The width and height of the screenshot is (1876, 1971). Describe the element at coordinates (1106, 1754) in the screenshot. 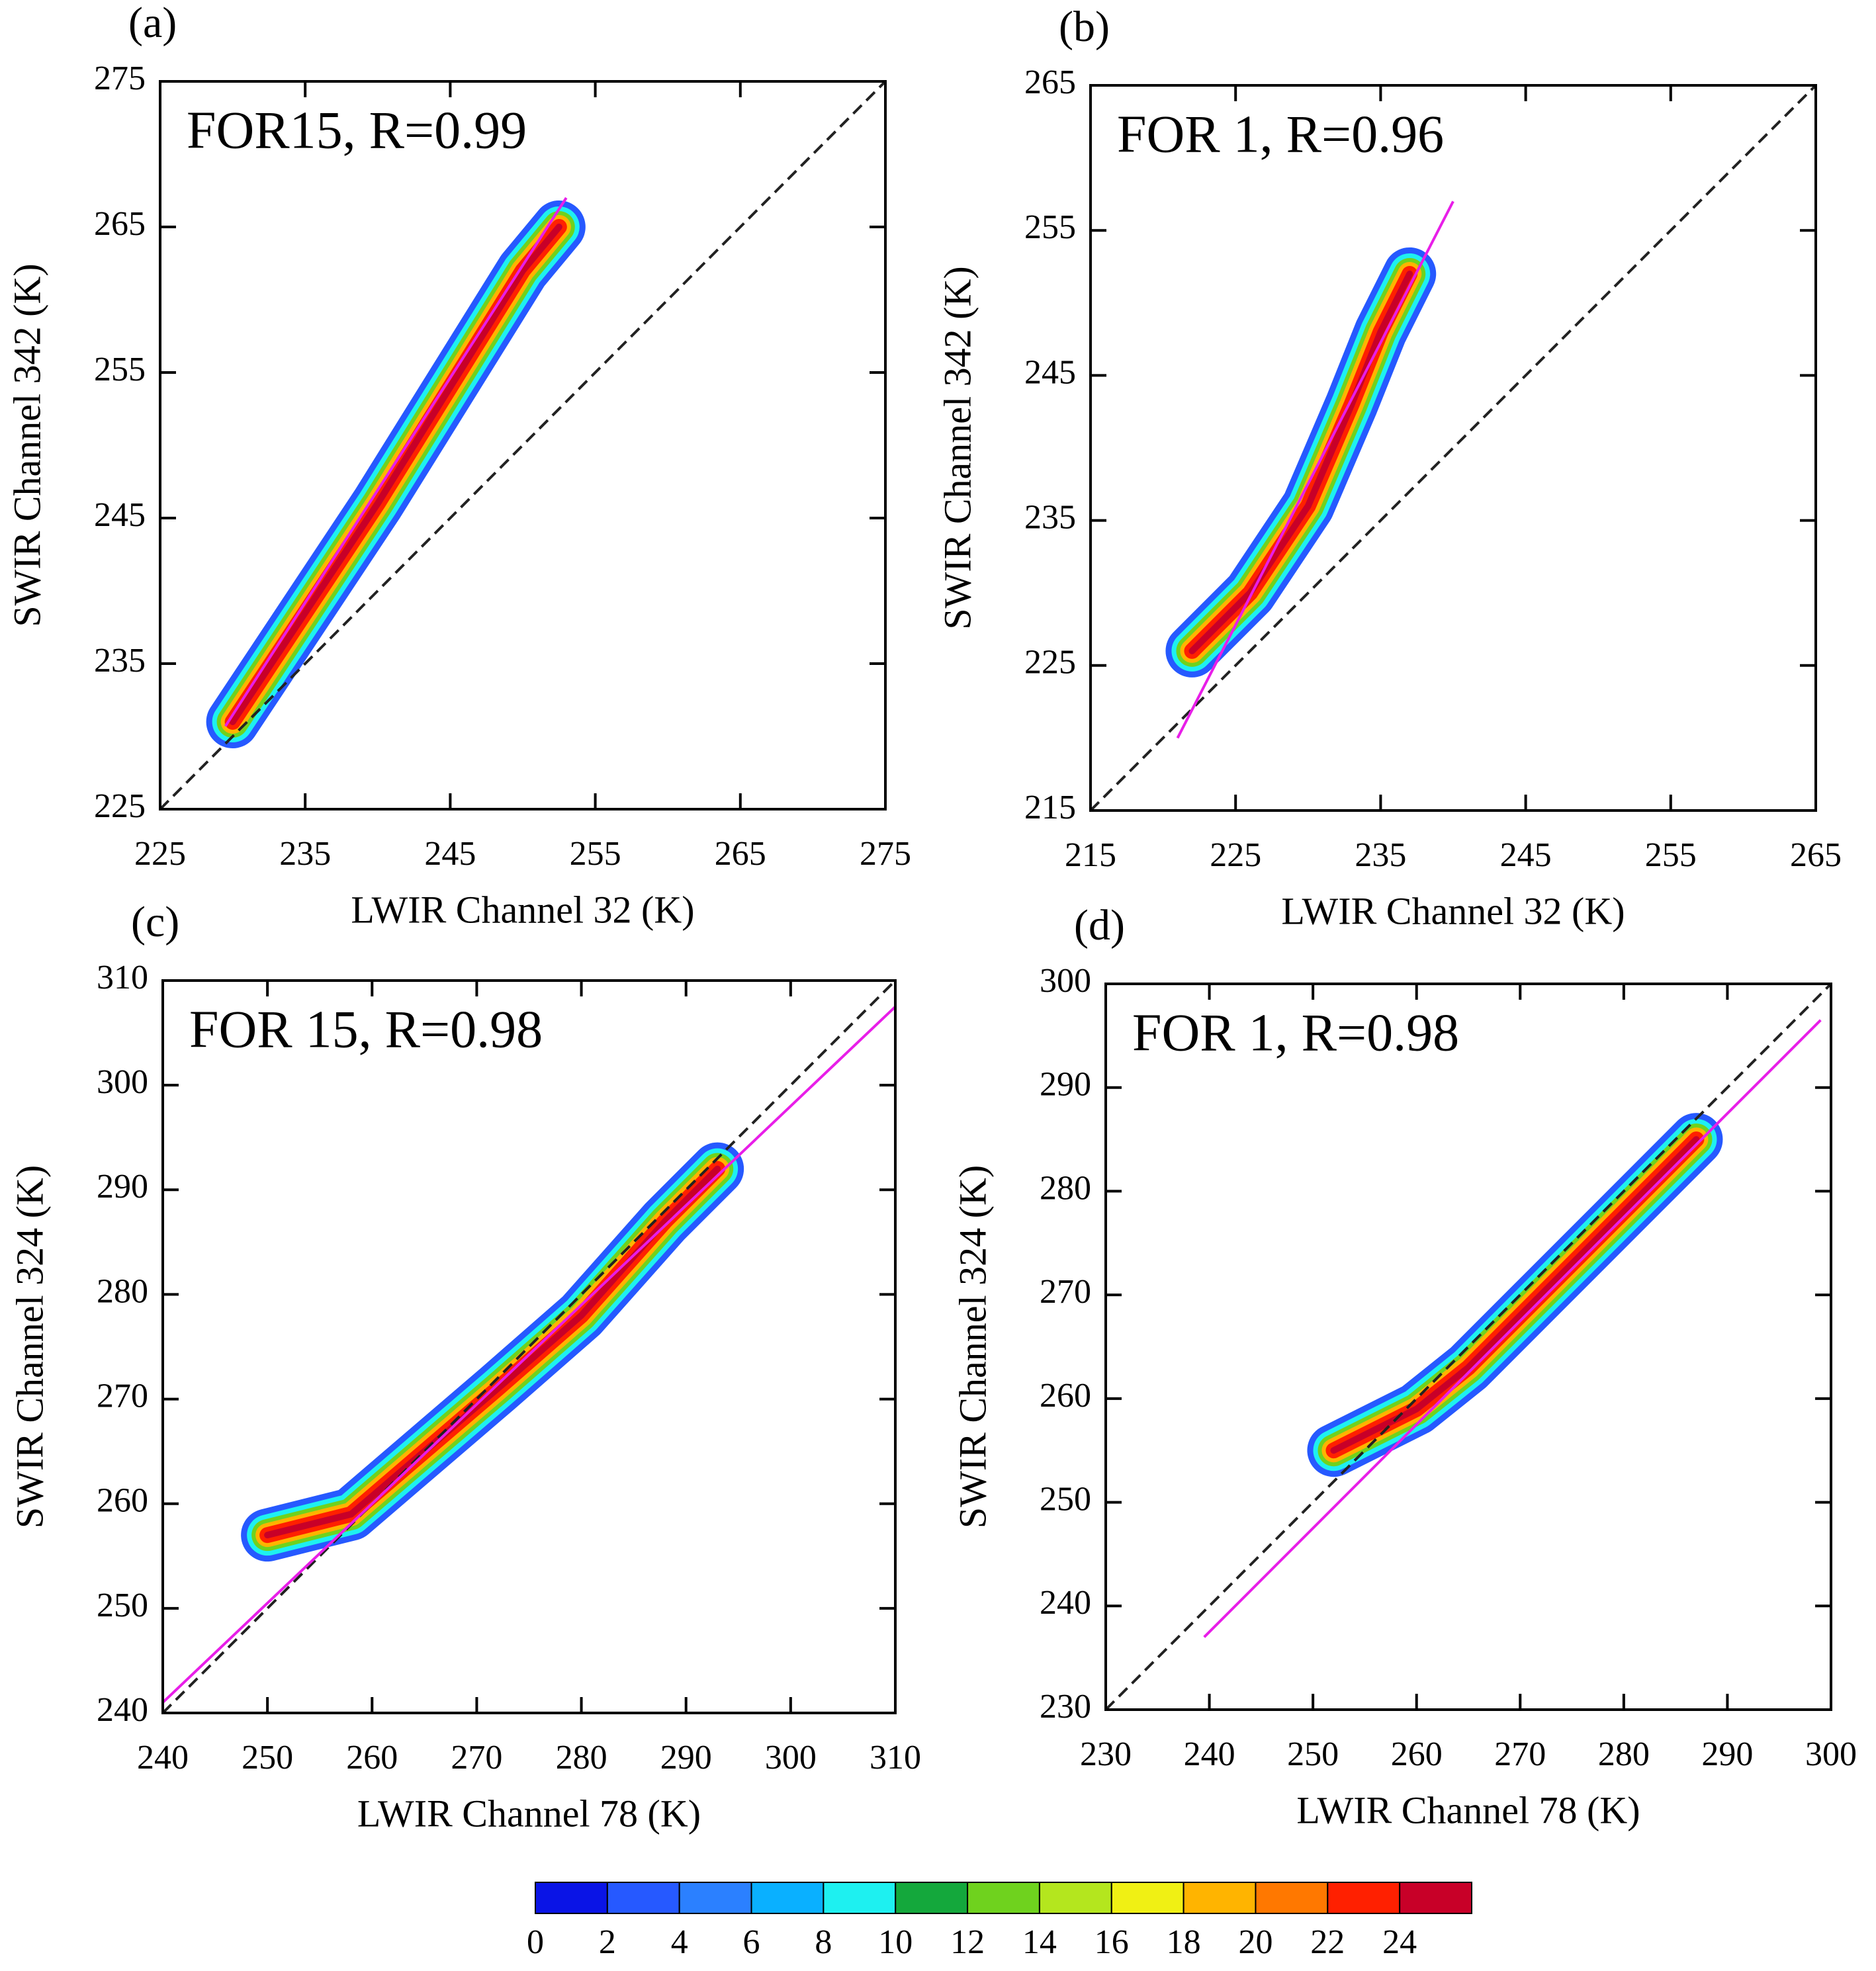

I see `x-tick-label: 230` at that location.